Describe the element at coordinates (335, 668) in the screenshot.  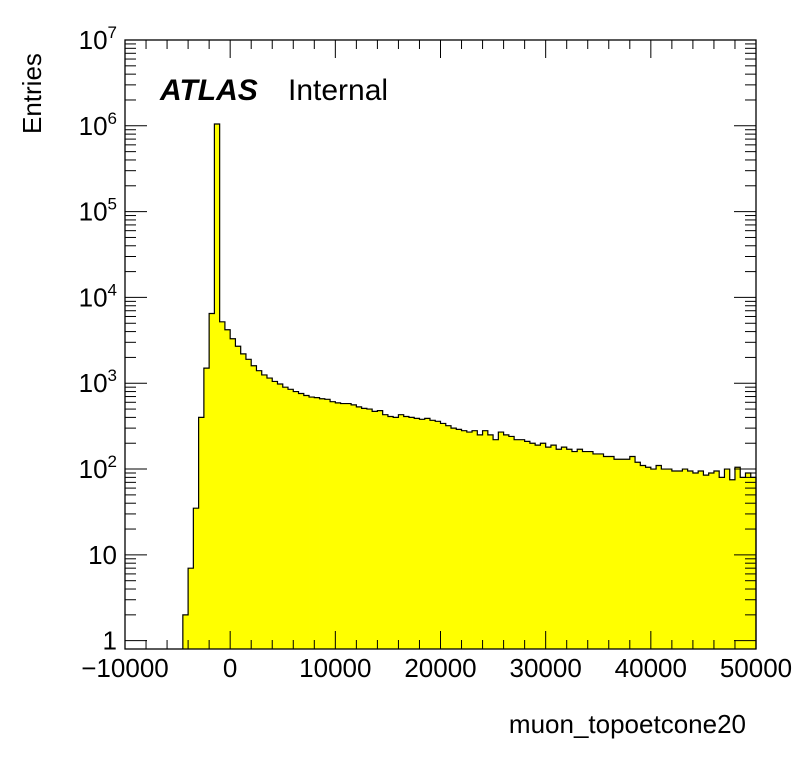
I see `x-tick-label: 10000` at that location.